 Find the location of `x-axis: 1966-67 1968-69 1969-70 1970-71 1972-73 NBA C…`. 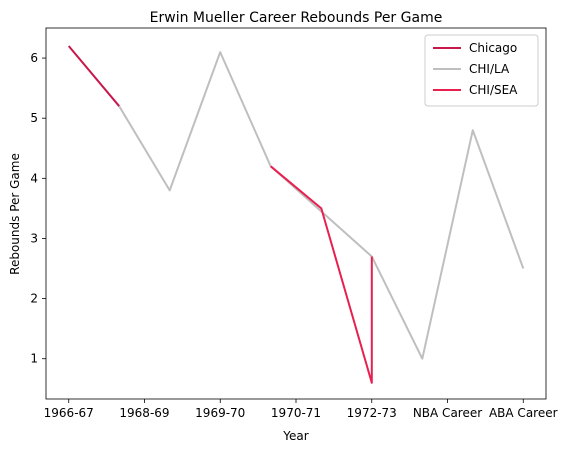

x-axis: 1966-67 1968-69 1969-70 1970-71 1972-73 NBA C… is located at coordinates (301, 409).